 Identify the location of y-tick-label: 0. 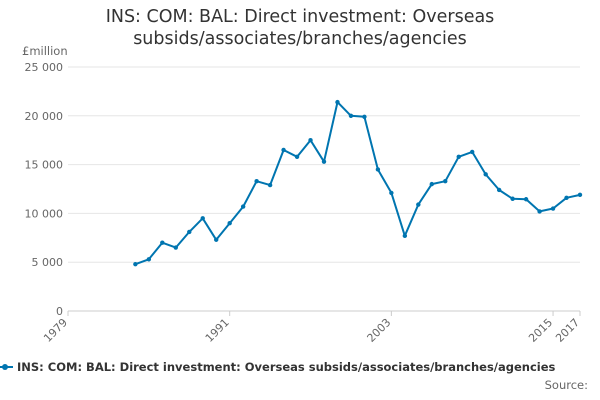
(59, 311).